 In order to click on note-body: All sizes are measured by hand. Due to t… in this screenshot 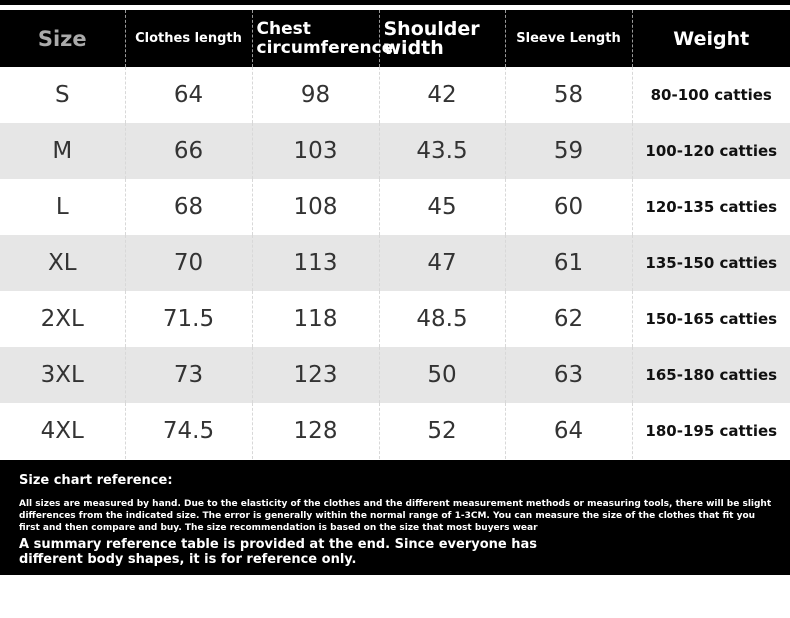, I will do `click(395, 516)`.